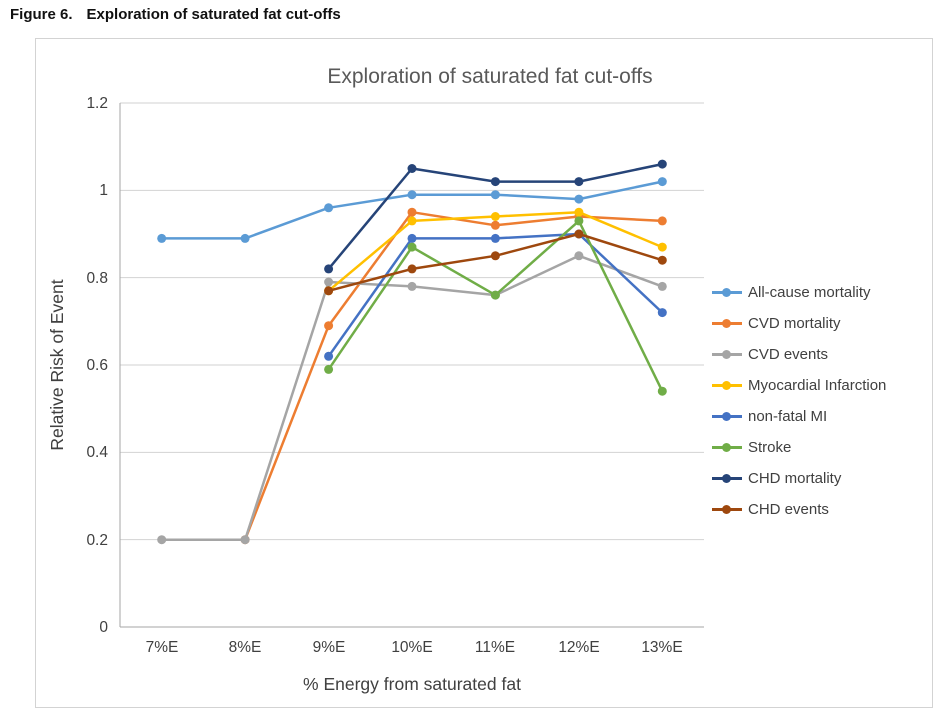 This screenshot has height=719, width=940. Describe the element at coordinates (799, 447) in the screenshot. I see `legend-item: Stroke` at that location.